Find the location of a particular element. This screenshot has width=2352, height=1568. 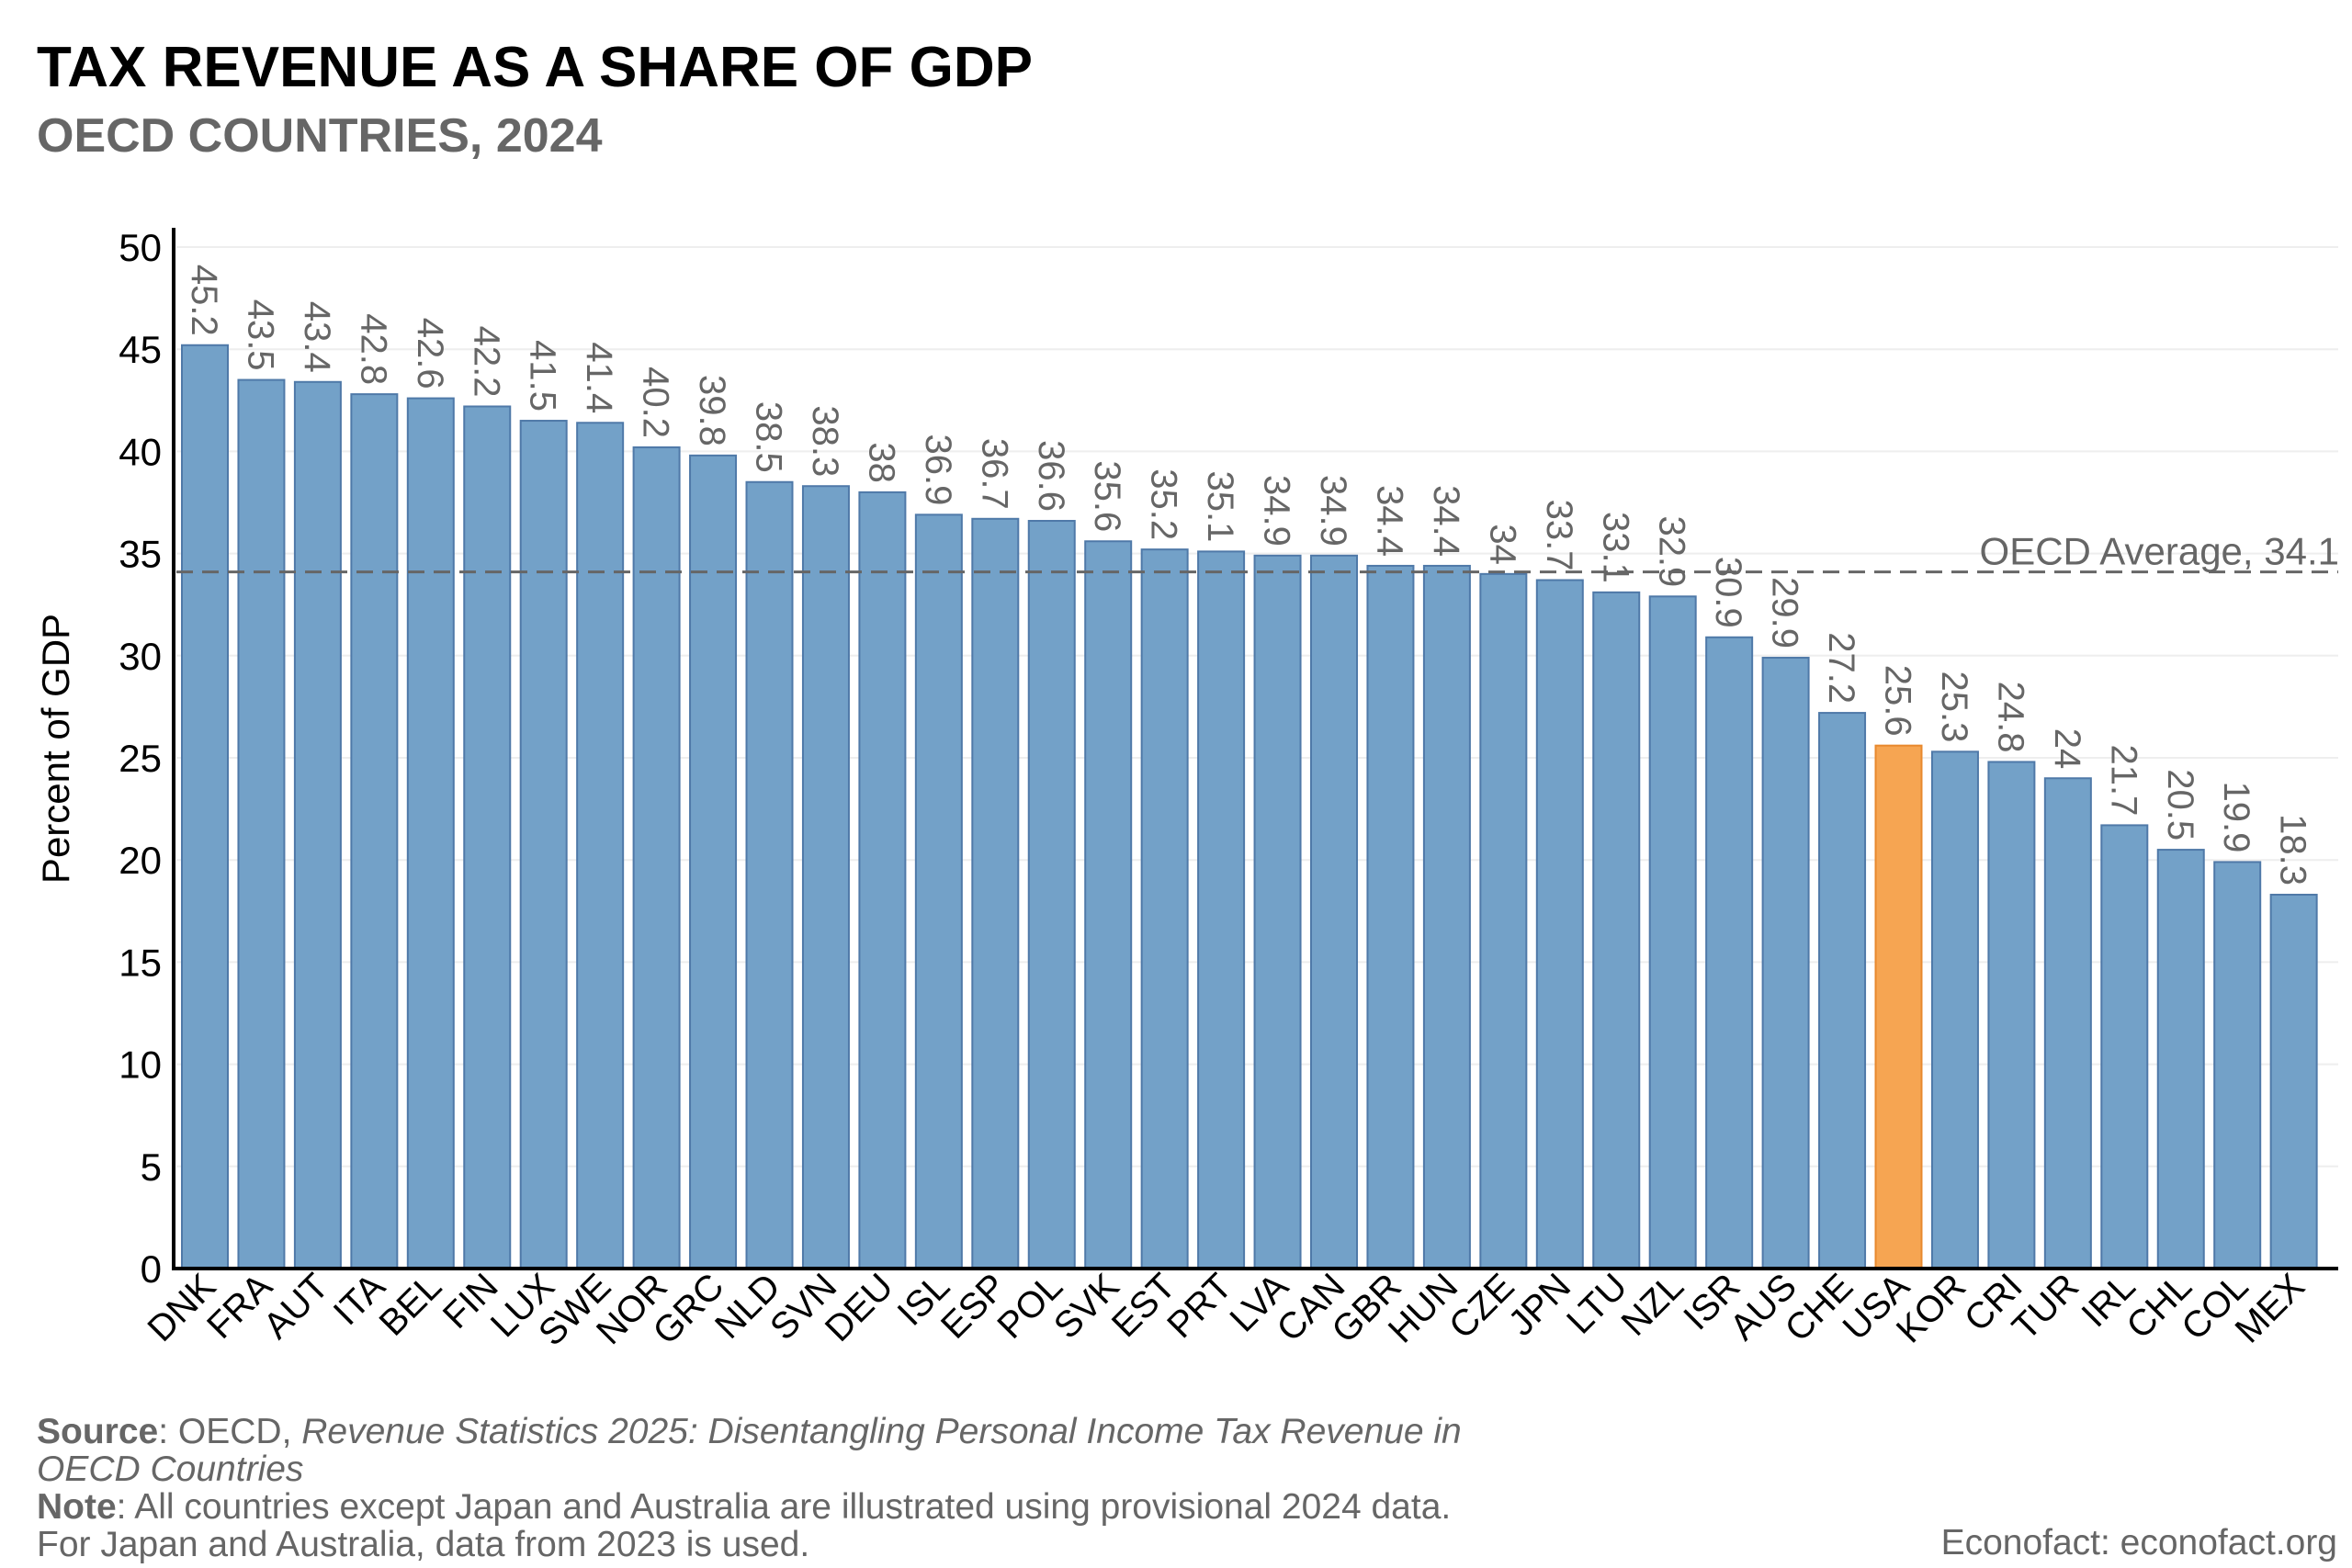

data-label: 30.9 is located at coordinates (1728, 592).